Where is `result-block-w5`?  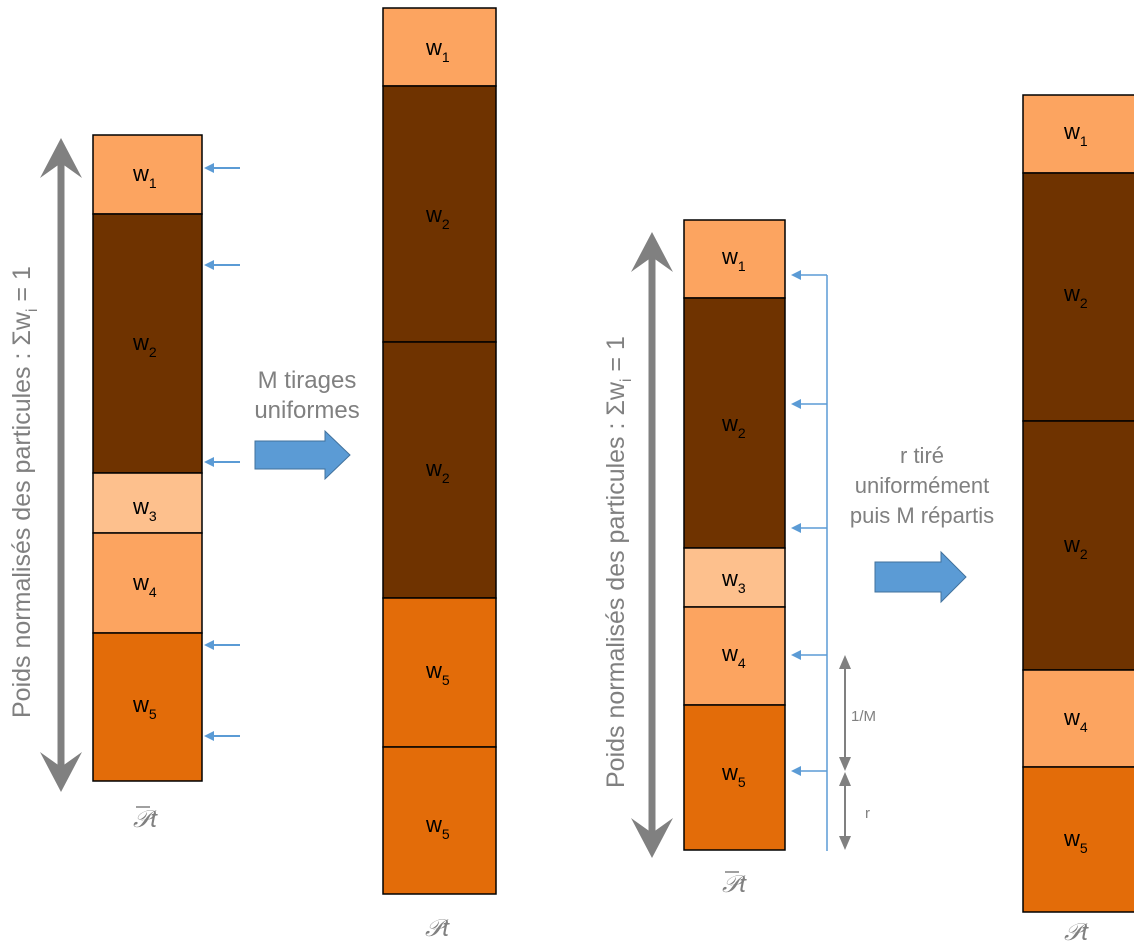 result-block-w5 is located at coordinates (1078, 839).